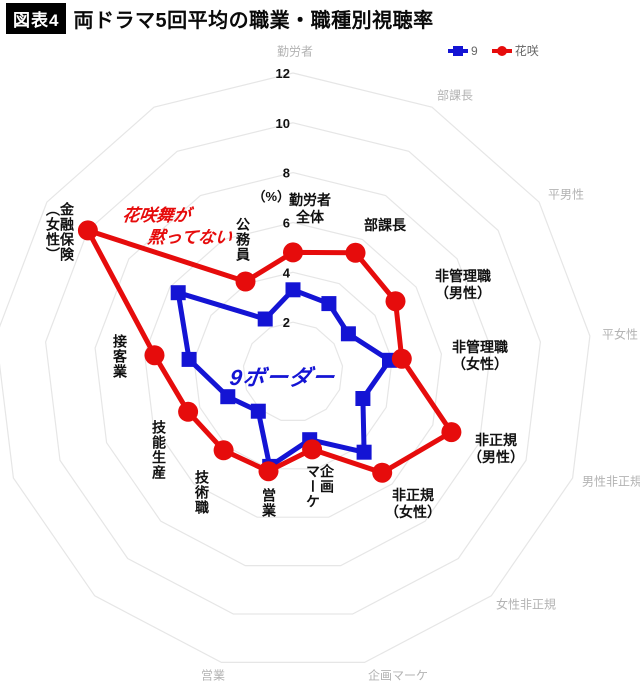 This screenshot has height=684, width=640. I want to click on circle-marker-icon, so click(501, 50).